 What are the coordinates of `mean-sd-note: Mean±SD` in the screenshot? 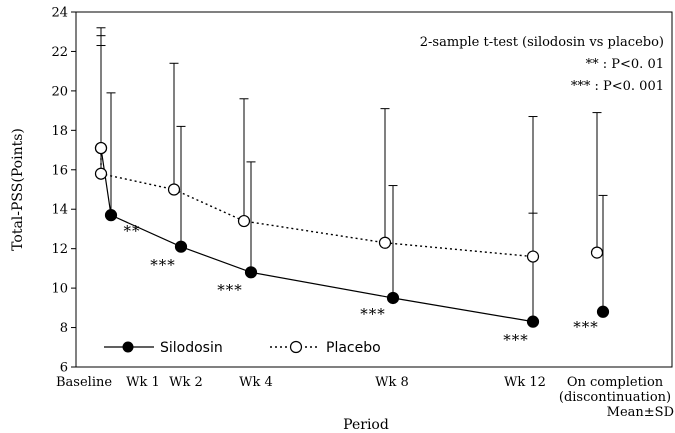 It's located at (640, 412).